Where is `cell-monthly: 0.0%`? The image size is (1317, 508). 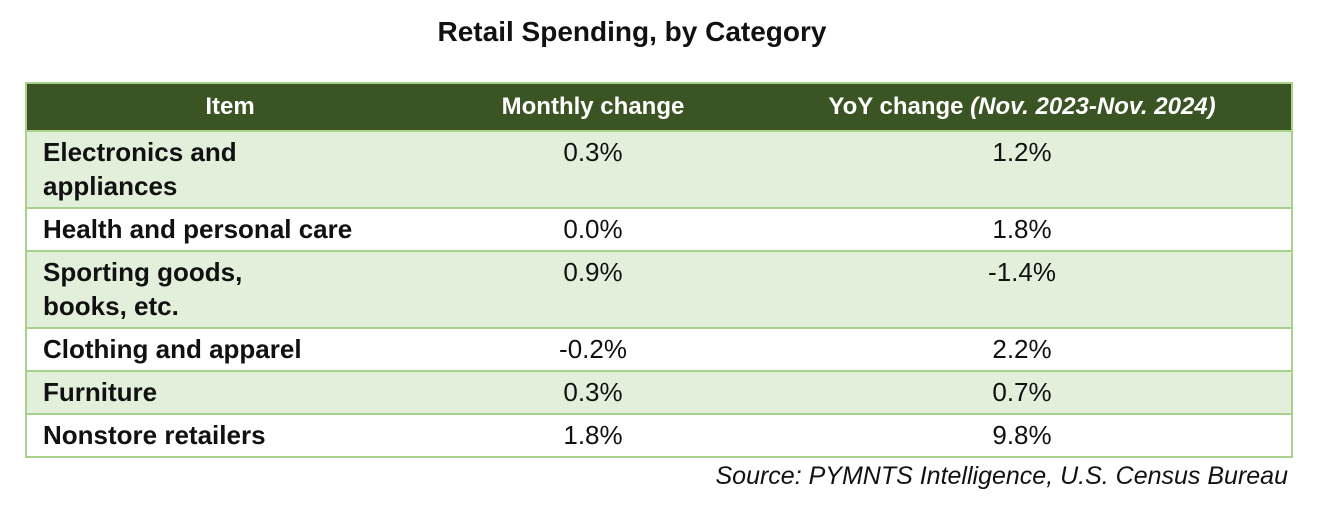 cell-monthly: 0.0% is located at coordinates (593, 229).